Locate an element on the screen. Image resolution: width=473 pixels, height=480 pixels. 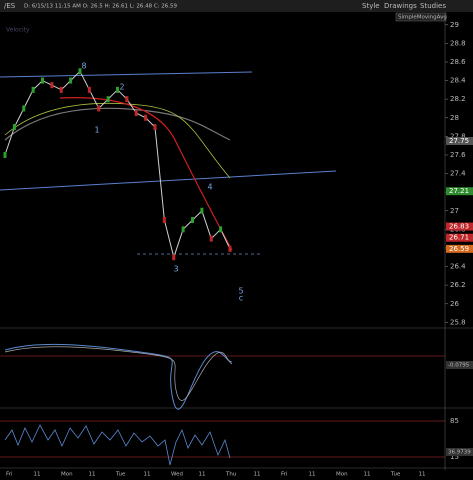
drawings-button: Drawings is located at coordinates (400, 6).